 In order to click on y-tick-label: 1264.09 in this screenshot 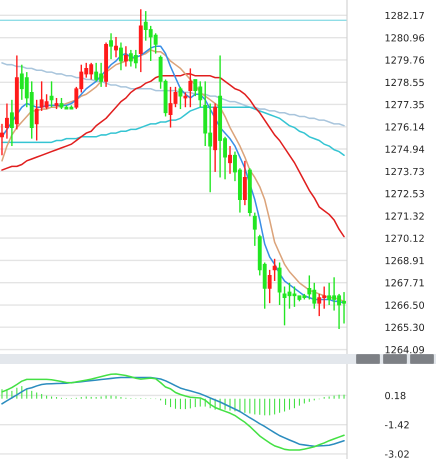, I will do `click(405, 350)`.